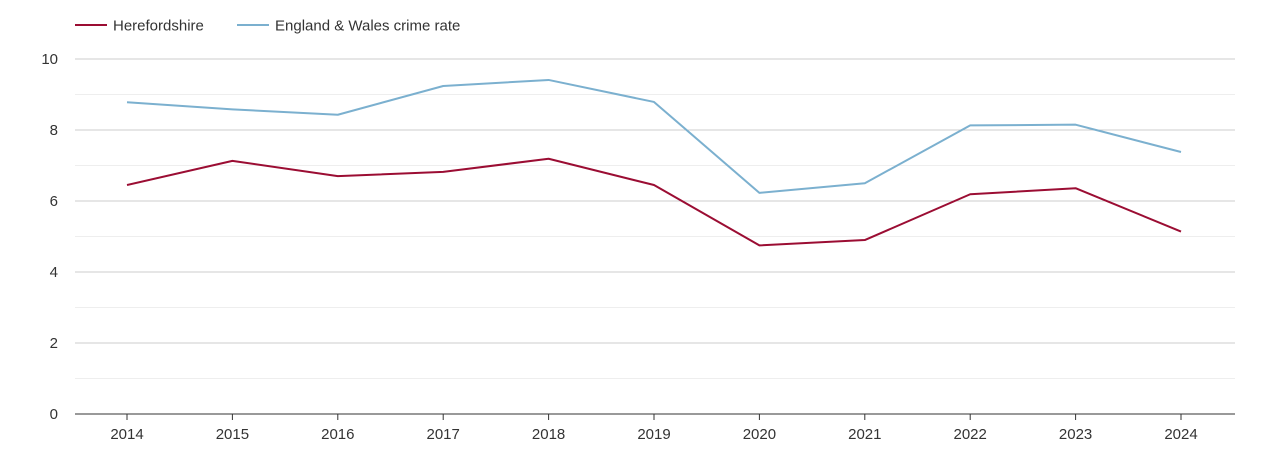 This screenshot has width=1270, height=455. What do you see at coordinates (443, 434) in the screenshot?
I see `x-tick-label: 2017` at bounding box center [443, 434].